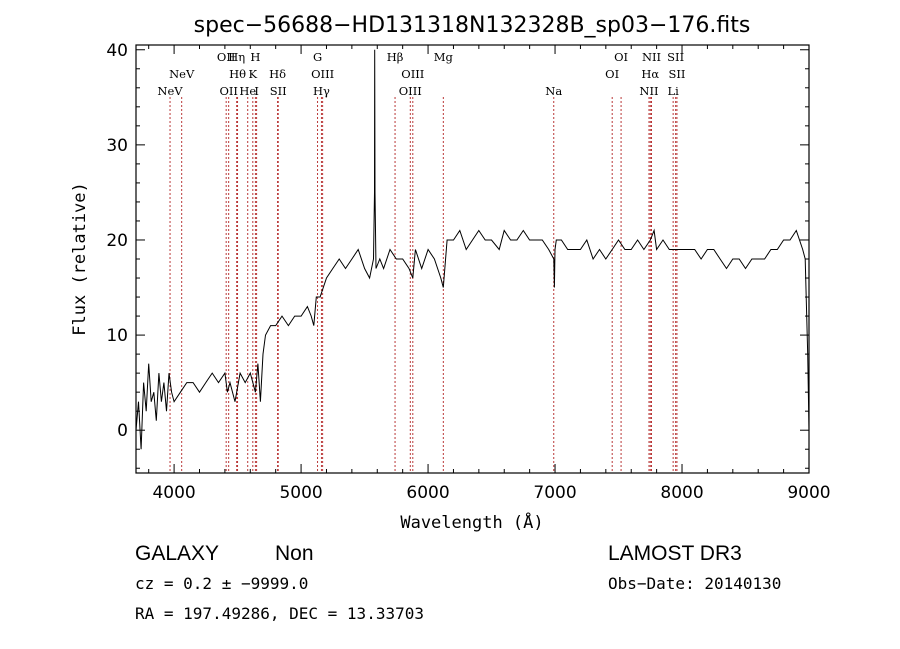  I want to click on x-tick-label: 4000, so click(173, 493).